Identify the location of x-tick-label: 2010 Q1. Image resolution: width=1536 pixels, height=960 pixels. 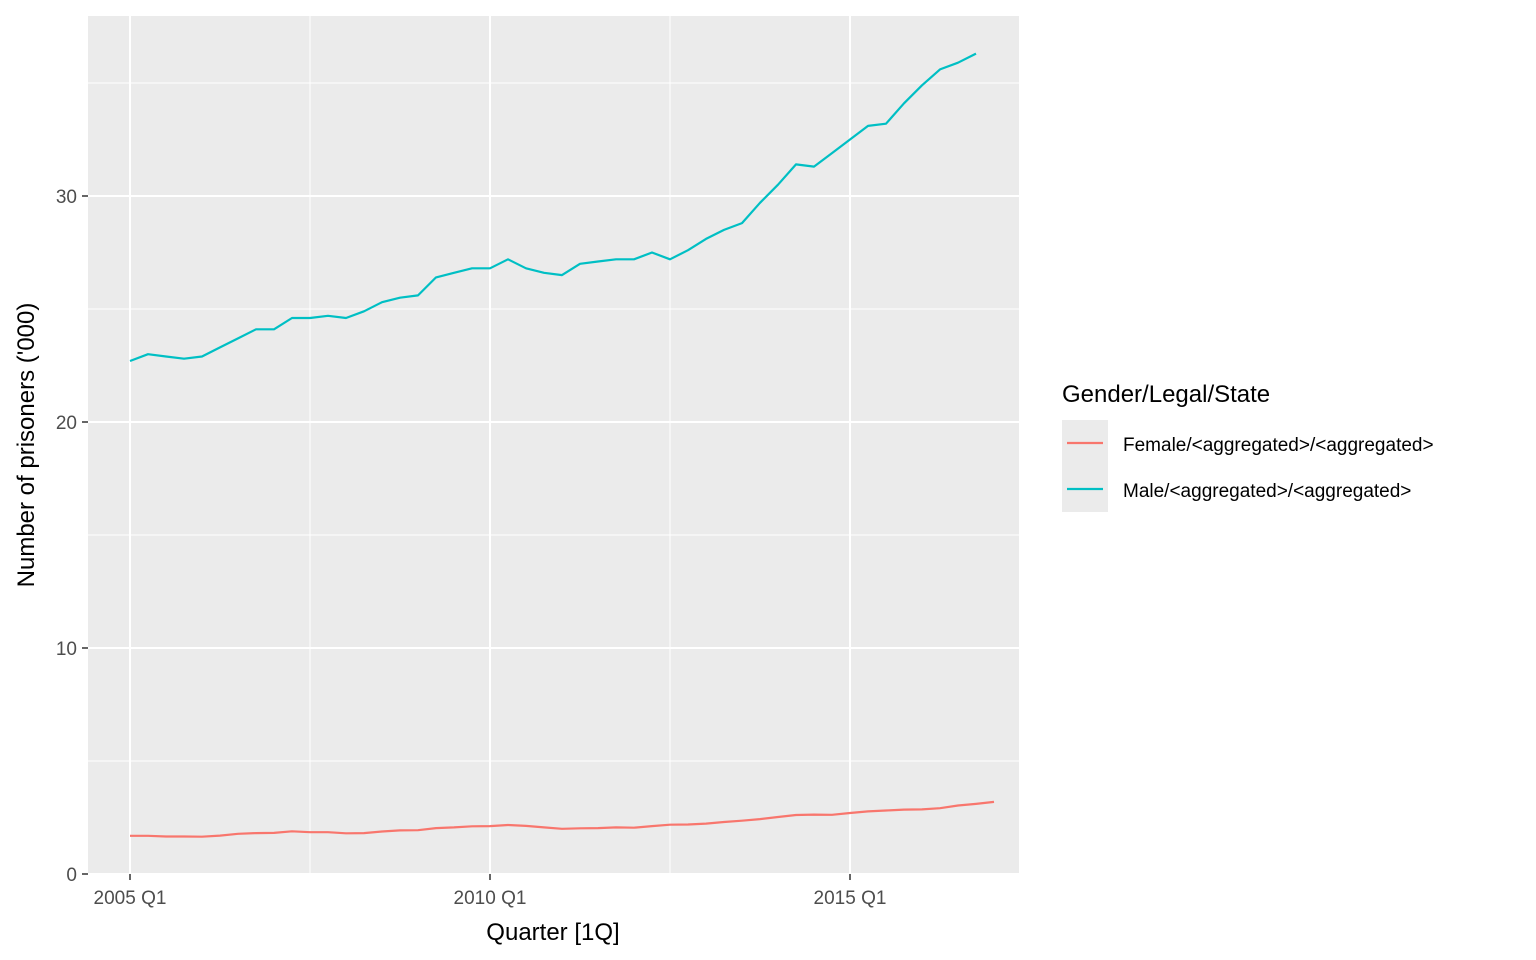
(490, 898).